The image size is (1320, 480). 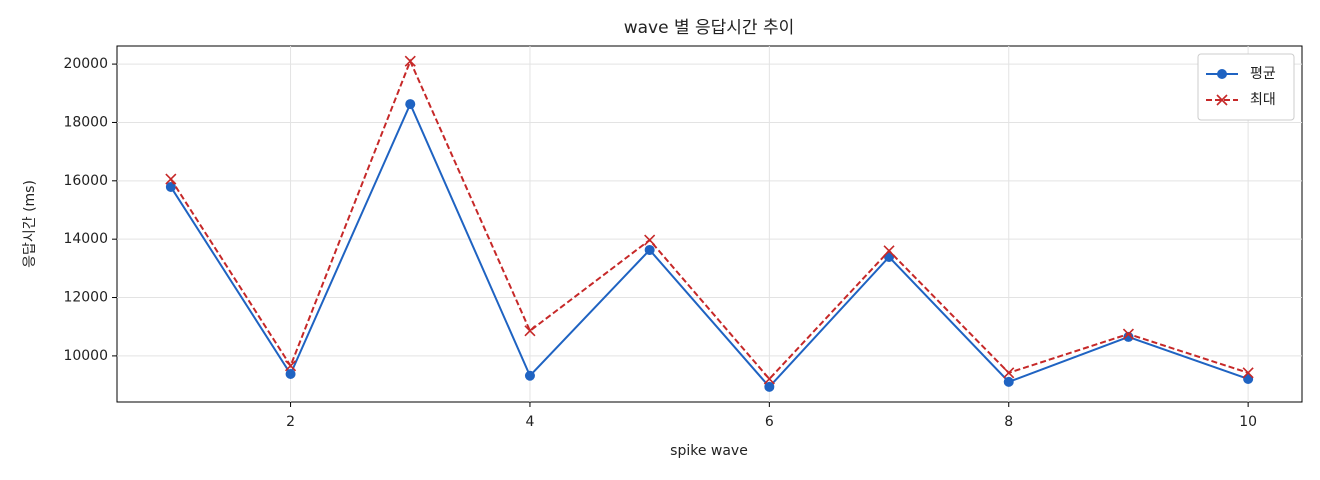 I want to click on chart-title: wave 별 응답시간 추이, so click(x=709, y=28).